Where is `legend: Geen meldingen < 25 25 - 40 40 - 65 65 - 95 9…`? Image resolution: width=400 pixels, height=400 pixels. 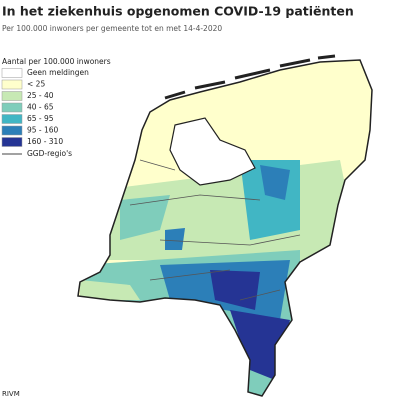 legend: Geen meldingen < 25 25 - 40 40 - 65 65 - 95 9… is located at coordinates (45, 107).